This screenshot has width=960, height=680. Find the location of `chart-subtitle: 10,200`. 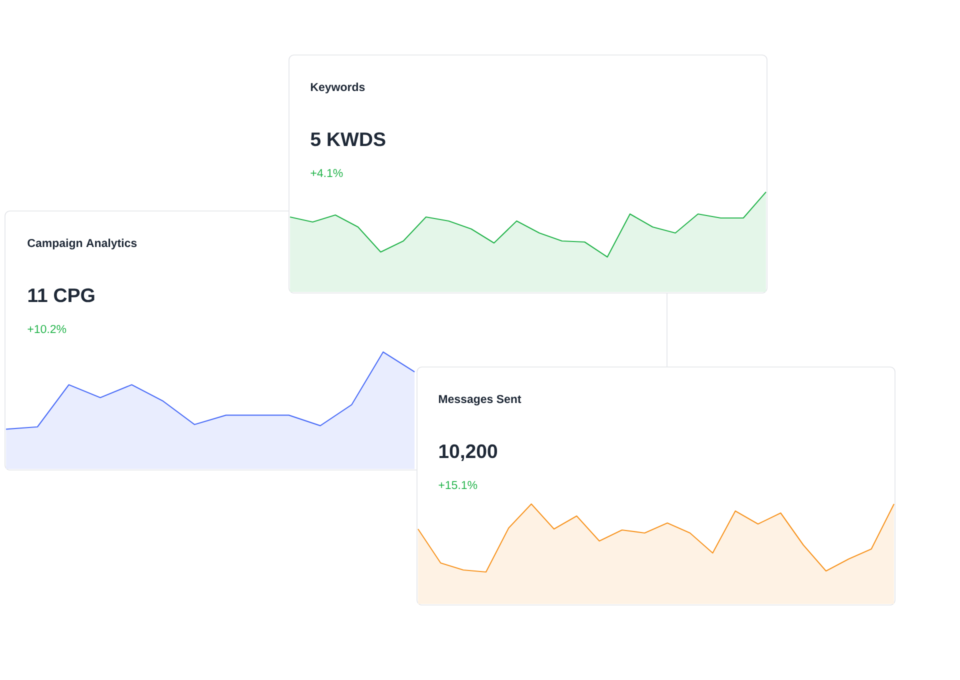

chart-subtitle: 10,200 is located at coordinates (468, 453).